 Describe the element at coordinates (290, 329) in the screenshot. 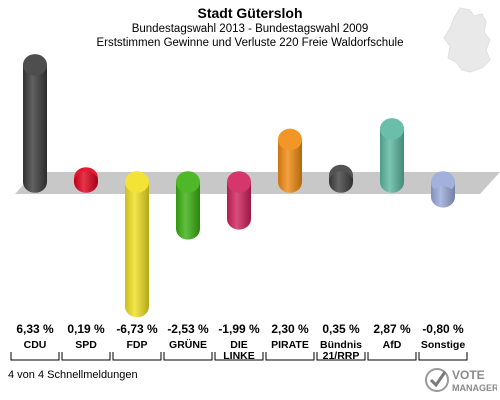

I see `value-label: 2,30 %` at that location.